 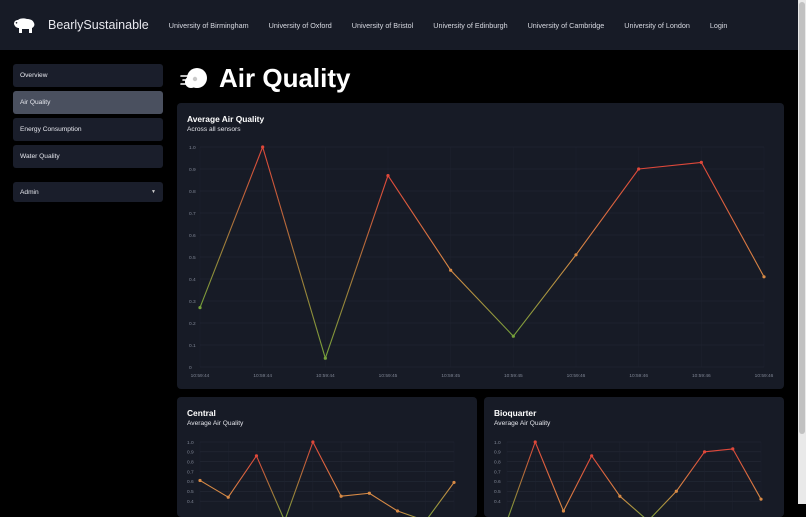 What do you see at coordinates (522, 423) in the screenshot?
I see `card-subtitle: Average Air Quality` at bounding box center [522, 423].